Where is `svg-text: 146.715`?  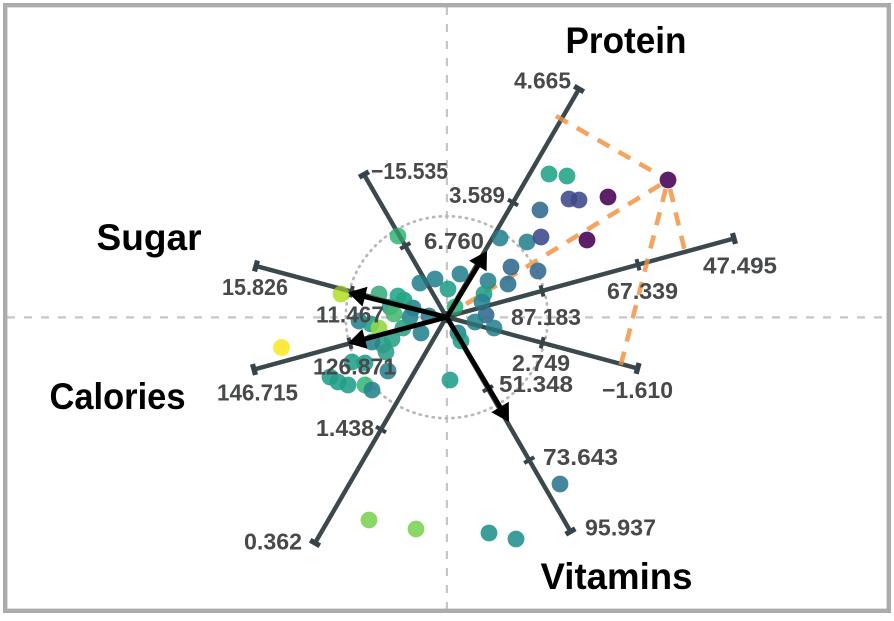
svg-text: 146.715 is located at coordinates (257, 393).